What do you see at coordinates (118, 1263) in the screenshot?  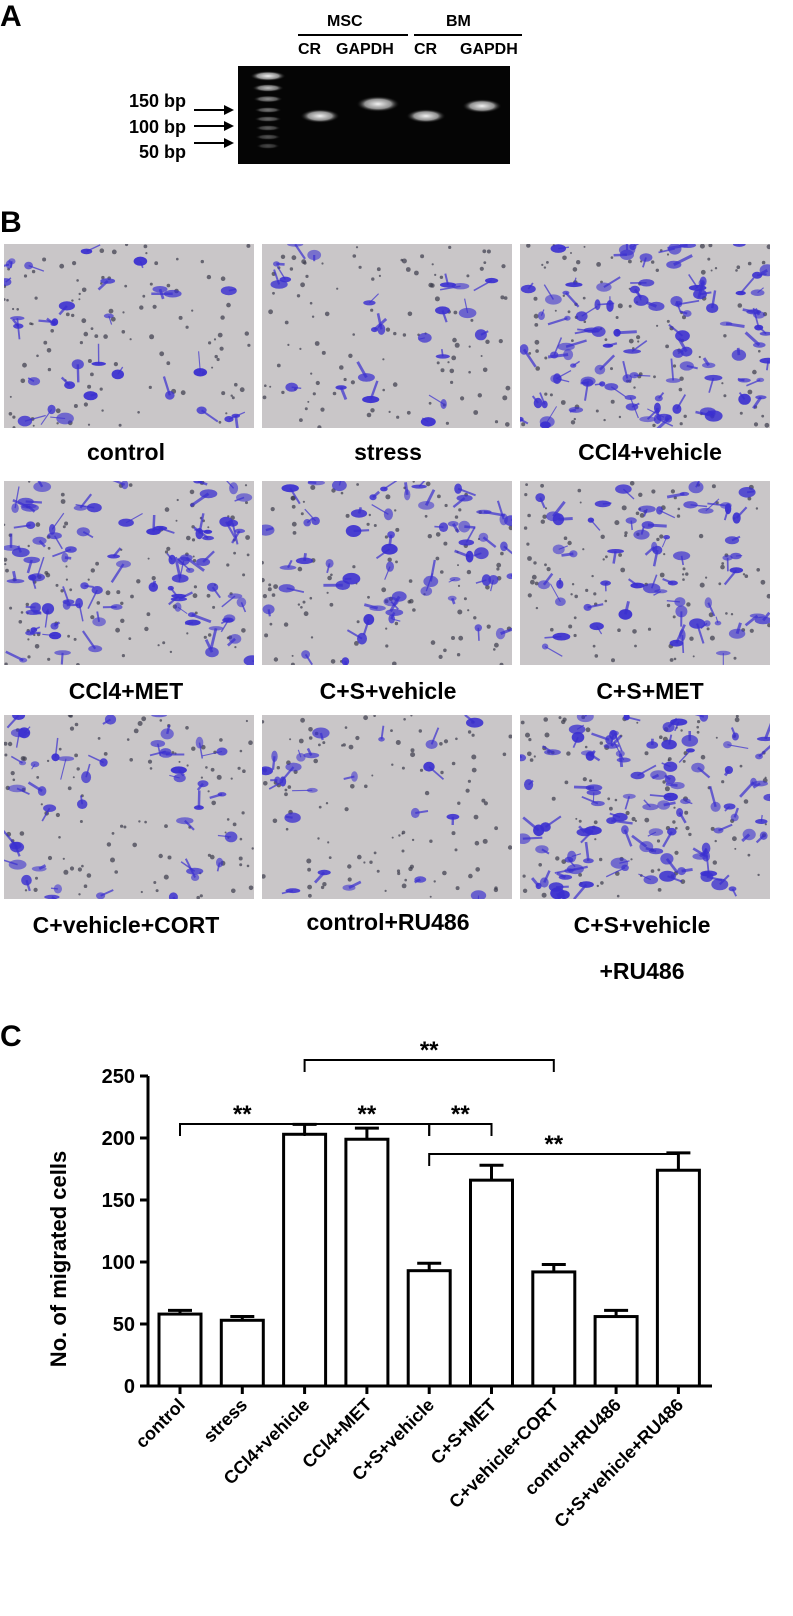 I see `y-tick-label: 100` at bounding box center [118, 1263].